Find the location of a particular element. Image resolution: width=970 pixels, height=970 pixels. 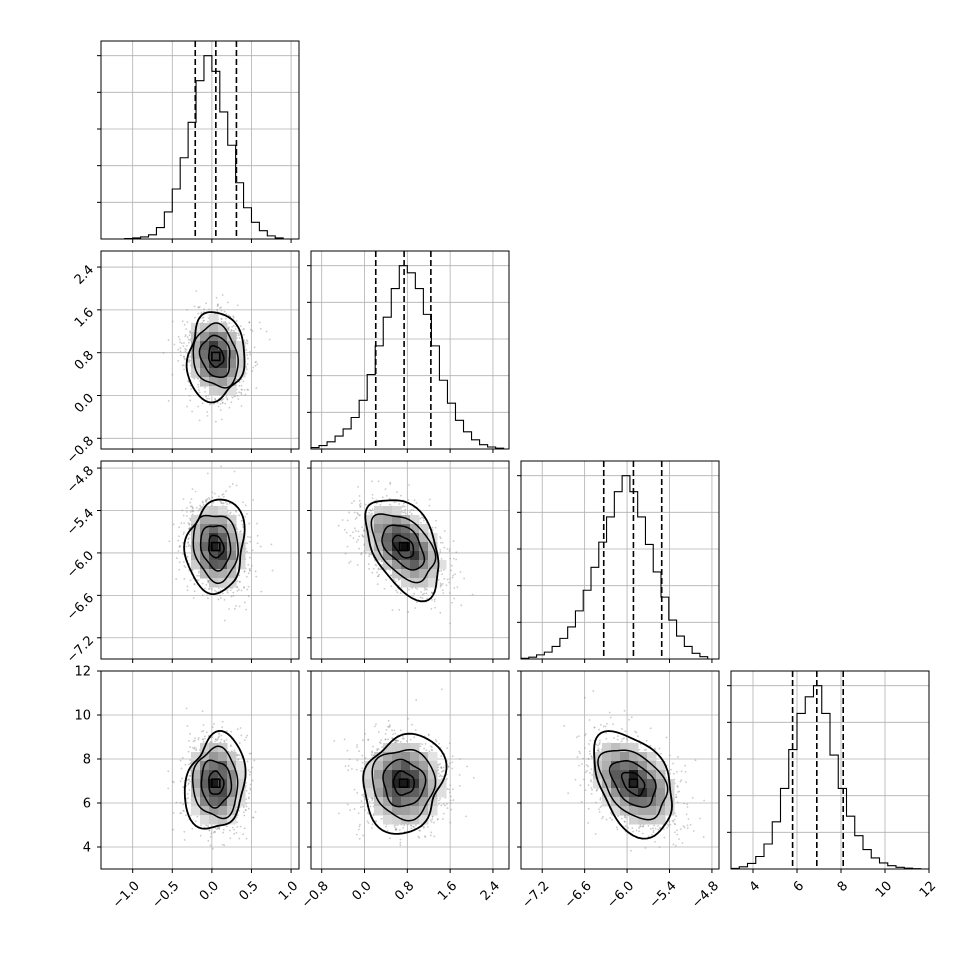

y-tick-label: 8 is located at coordinates (87, 760).